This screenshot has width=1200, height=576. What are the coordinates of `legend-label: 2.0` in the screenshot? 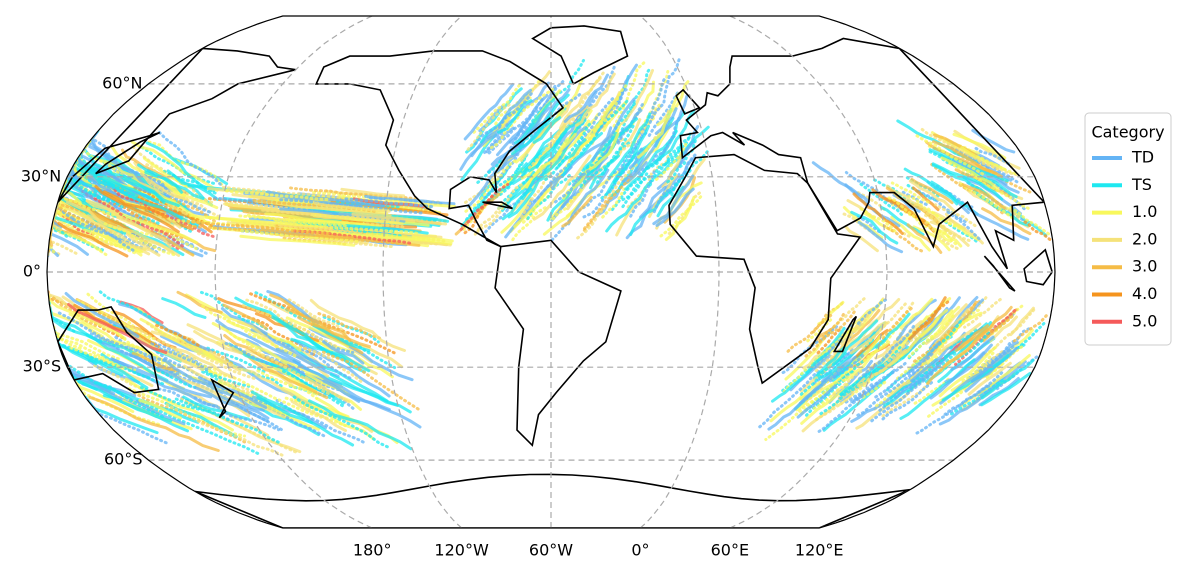 It's located at (1144, 238).